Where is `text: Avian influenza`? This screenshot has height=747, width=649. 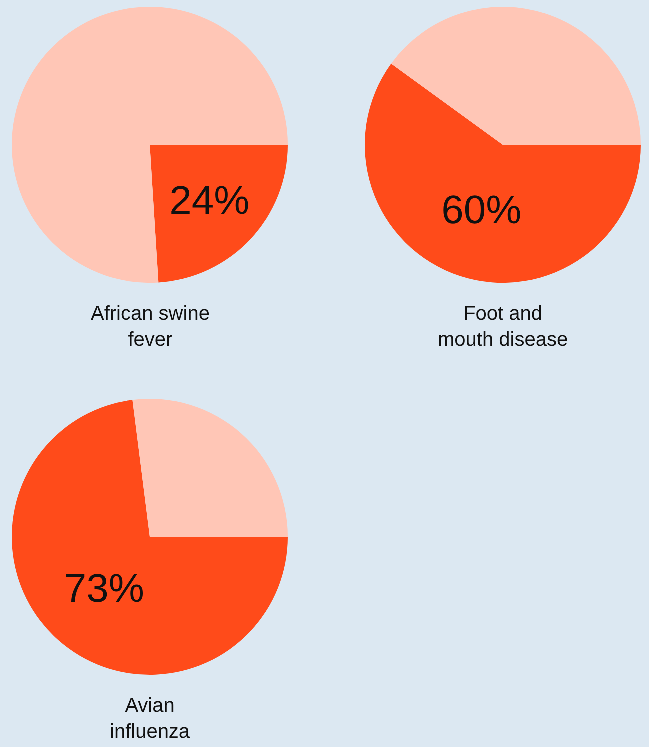
text: Avian influenza is located at coordinates (150, 719).